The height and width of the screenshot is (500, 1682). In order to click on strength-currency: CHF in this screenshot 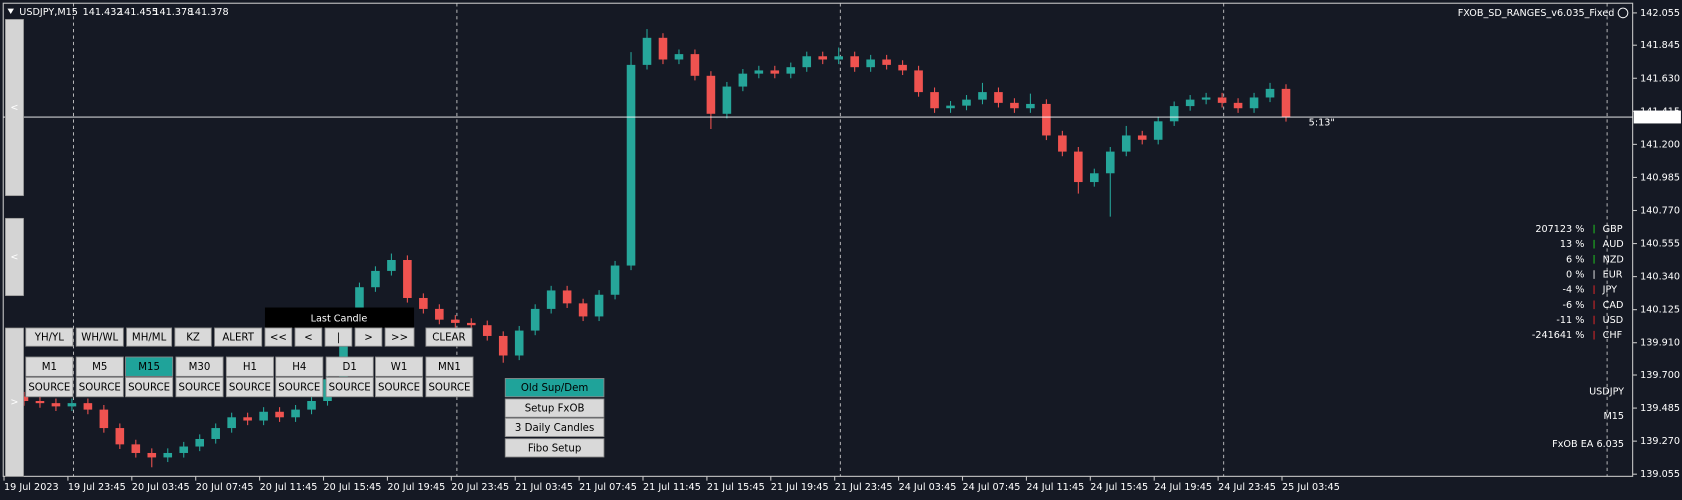, I will do `click(1613, 335)`.